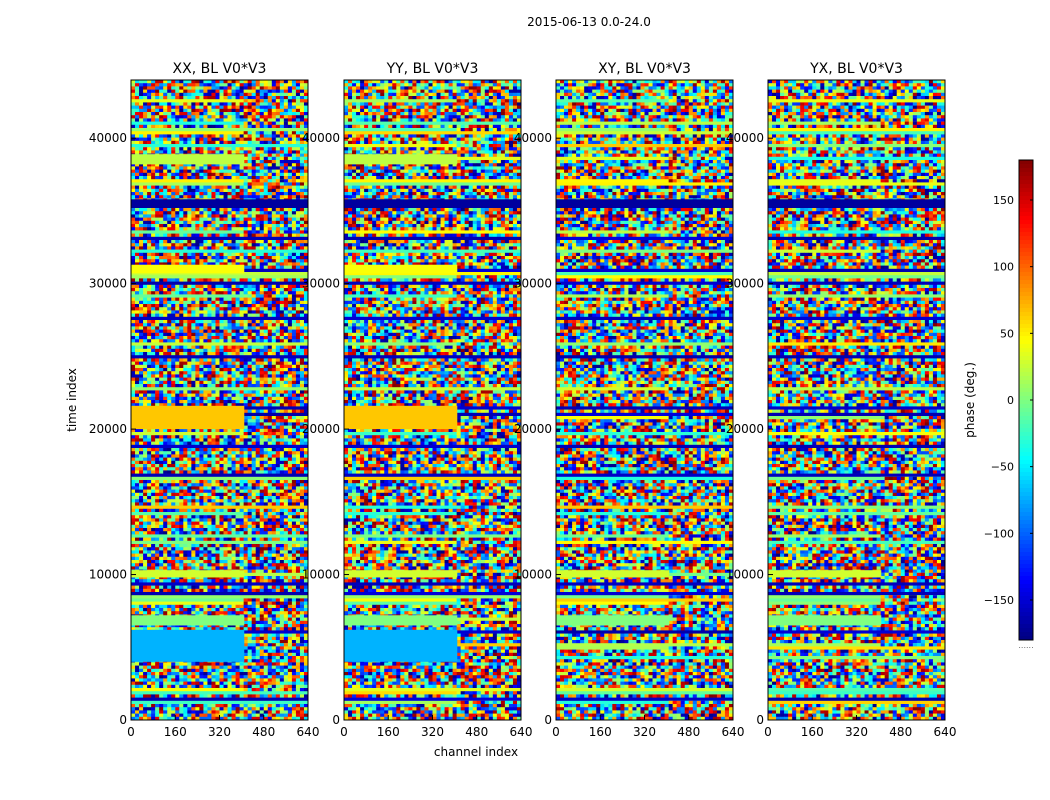 This screenshot has height=800, width=1050. Describe the element at coordinates (856, 69) in the screenshot. I see `panel-title: YX, BL V0*V3` at that location.